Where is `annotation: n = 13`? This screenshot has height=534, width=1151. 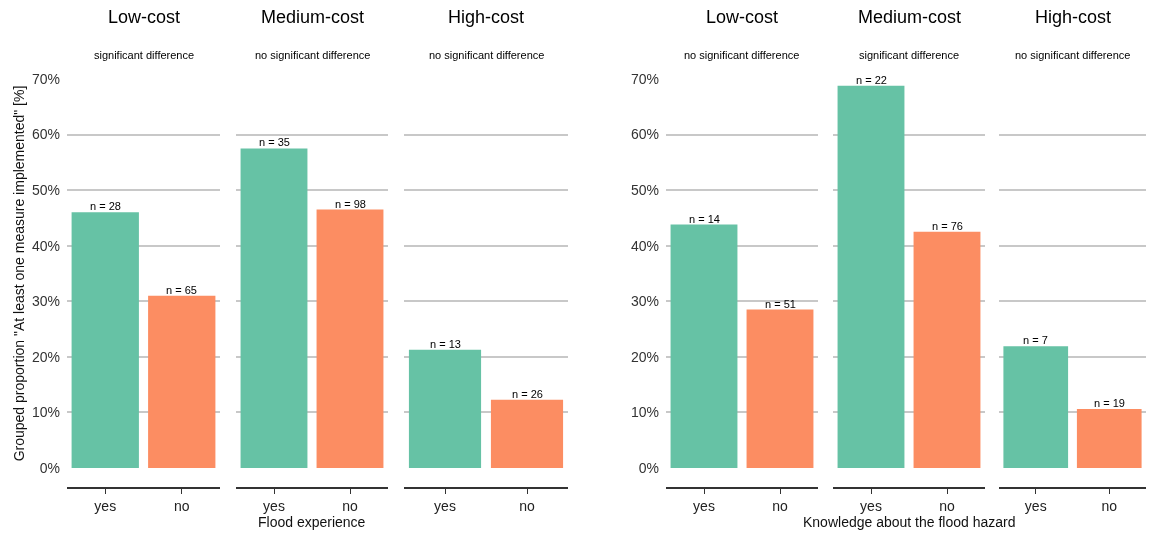 annotation: n = 13 is located at coordinates (445, 344).